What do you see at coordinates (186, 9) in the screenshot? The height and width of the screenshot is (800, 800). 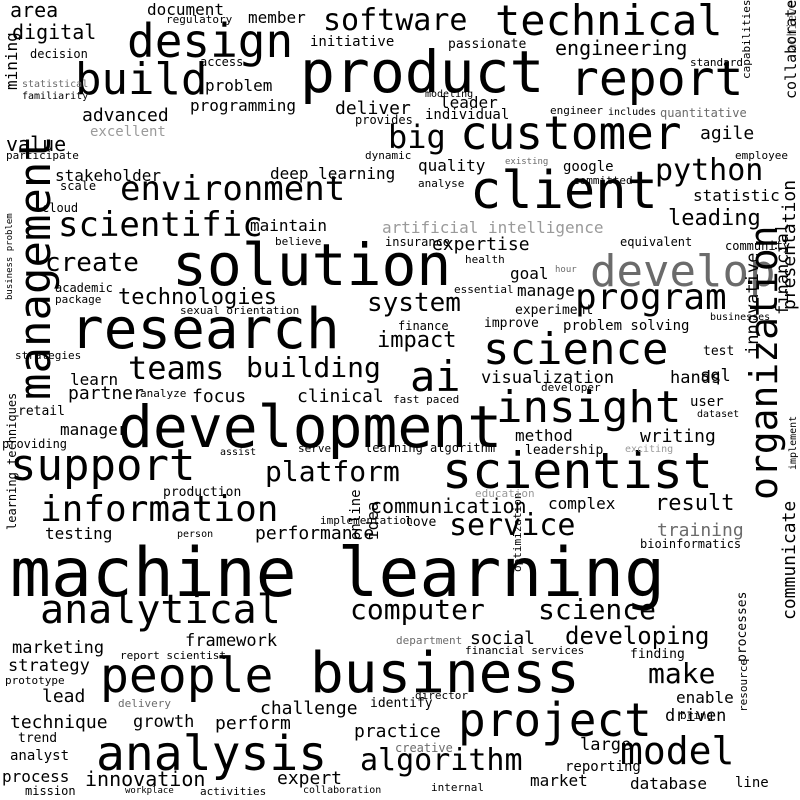 I see `word-document: document` at bounding box center [186, 9].